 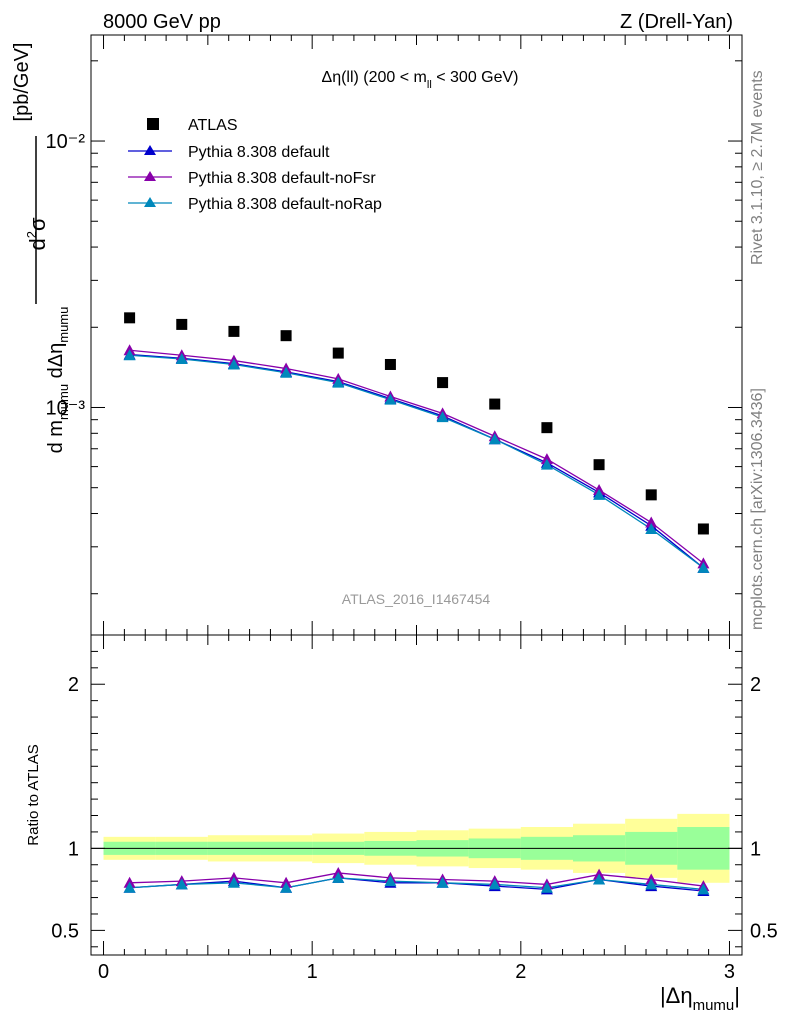 I want to click on analysis-watermark: ATLAS_2016_I1467454, so click(x=416, y=599).